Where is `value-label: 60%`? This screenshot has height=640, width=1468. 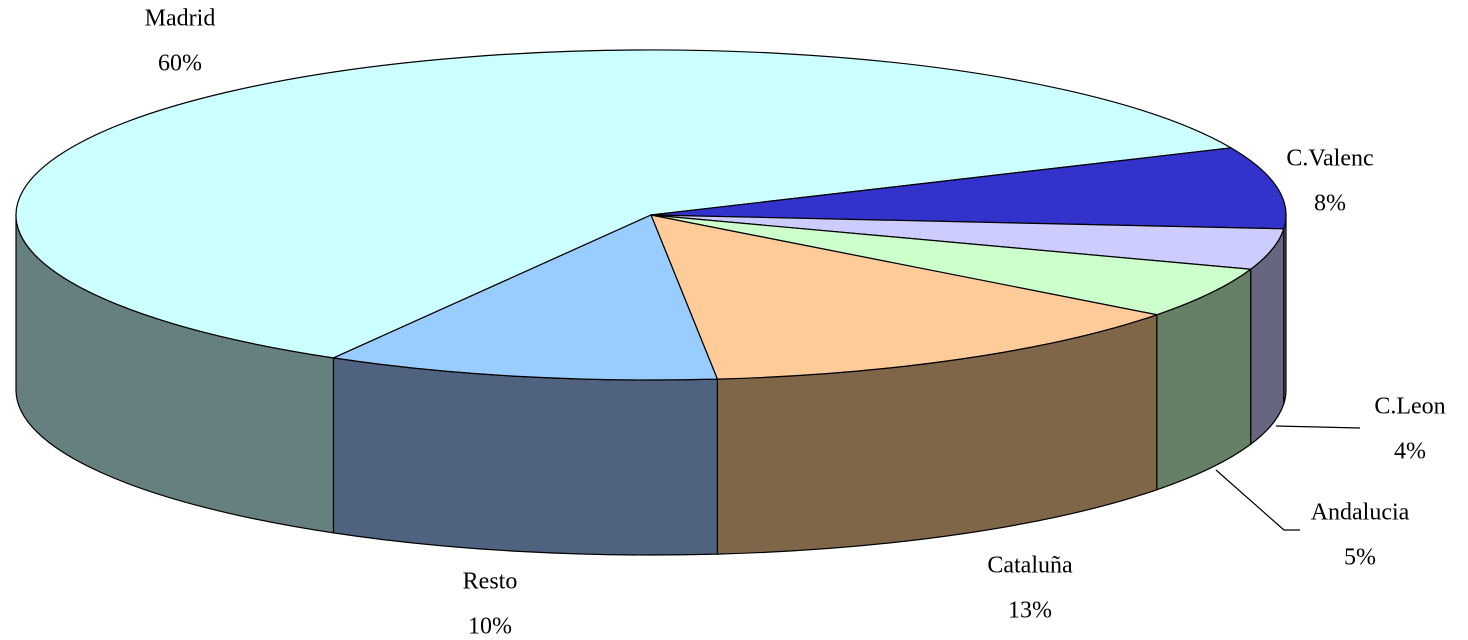 value-label: 60% is located at coordinates (180, 64).